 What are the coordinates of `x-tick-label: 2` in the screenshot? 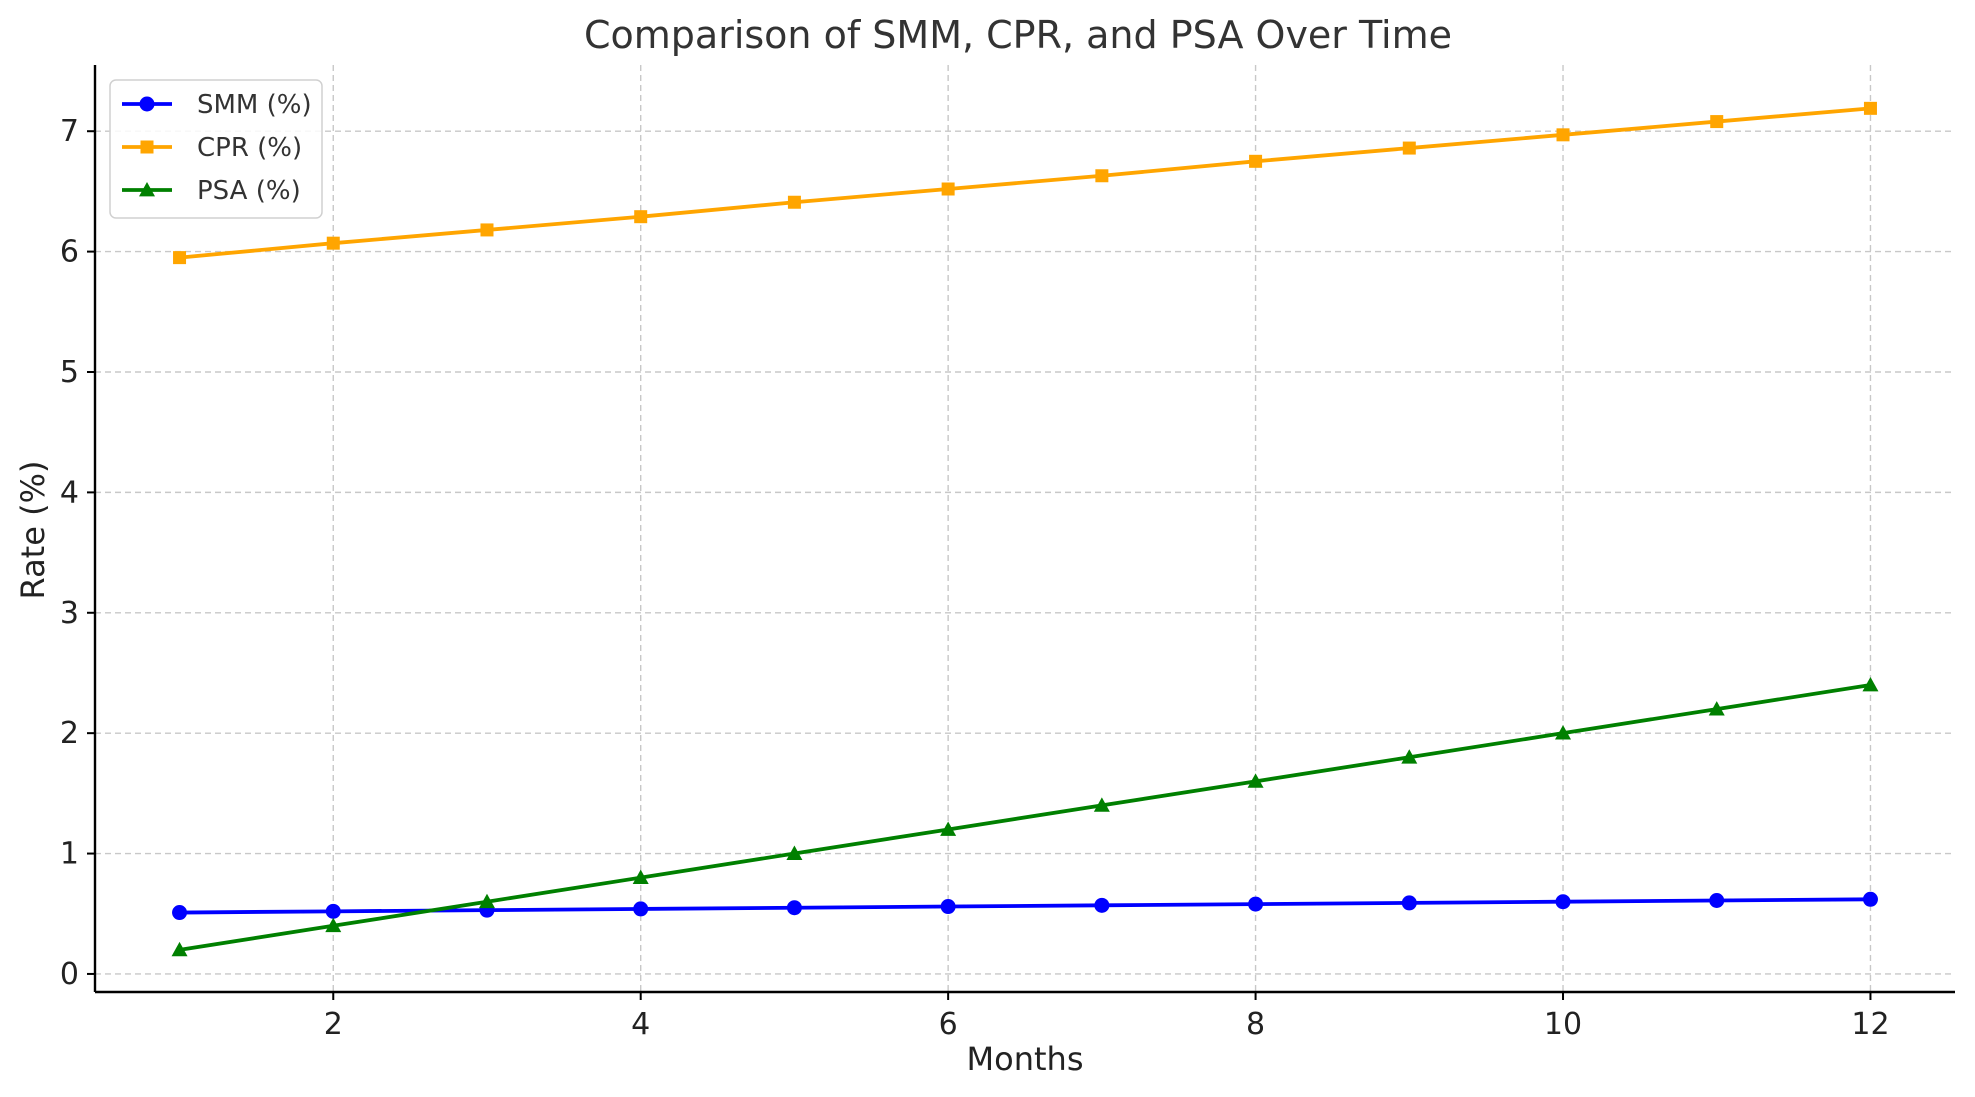 It's located at (333, 1024).